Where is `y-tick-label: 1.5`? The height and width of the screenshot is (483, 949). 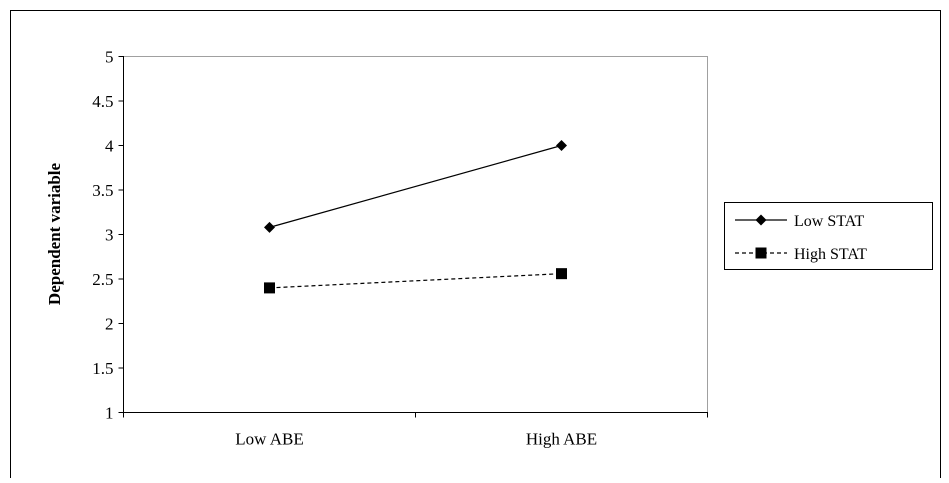
y-tick-label: 1.5 is located at coordinates (102, 368).